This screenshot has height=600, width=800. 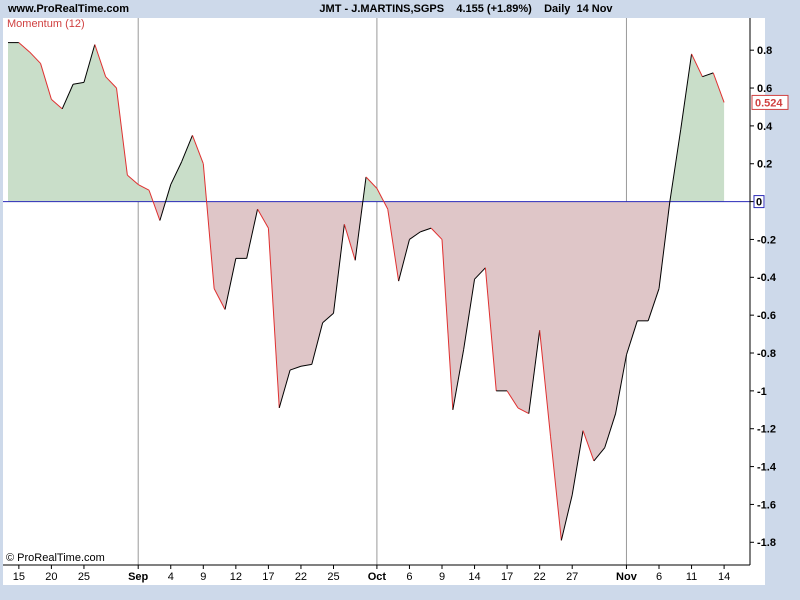 I want to click on y-tick-label: 0, so click(x=759, y=203).